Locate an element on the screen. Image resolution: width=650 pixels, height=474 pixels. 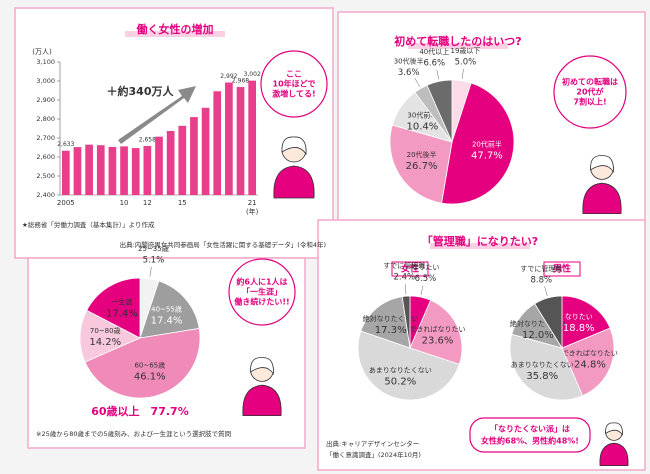
trend-arrow is located at coordinates (157, 115).